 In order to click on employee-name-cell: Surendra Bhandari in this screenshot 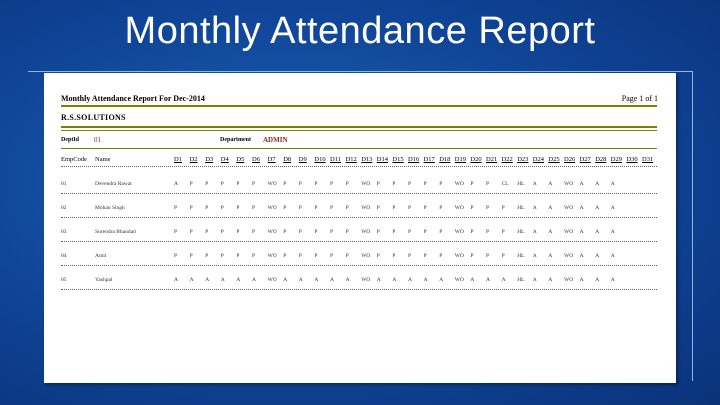, I will do `click(116, 232)`.